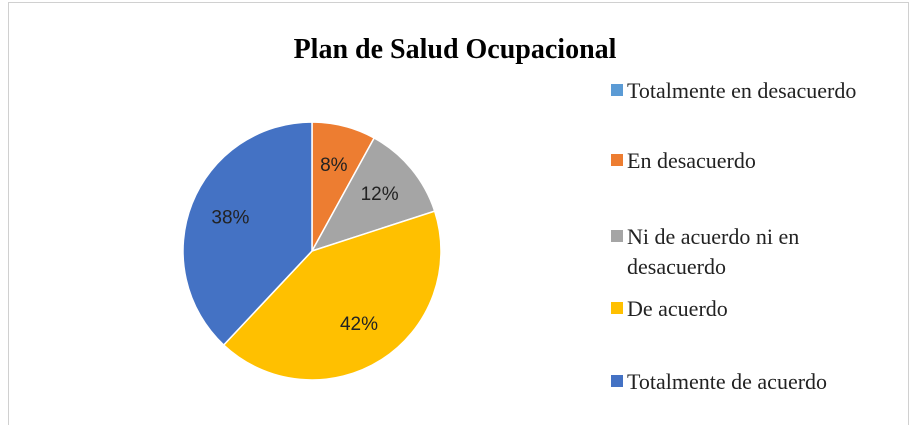 Image resolution: width=910 pixels, height=425 pixels. What do you see at coordinates (455, 49) in the screenshot?
I see `chart-title: Plan de Salud Ocupacional` at bounding box center [455, 49].